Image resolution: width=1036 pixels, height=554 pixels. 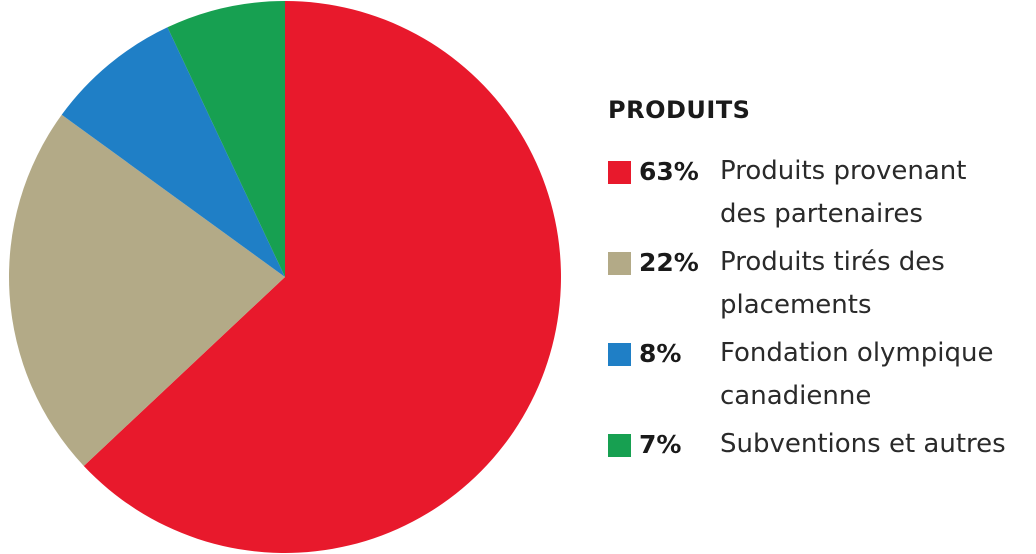 I want to click on pie-slice-fondation, so click(x=173, y=152).